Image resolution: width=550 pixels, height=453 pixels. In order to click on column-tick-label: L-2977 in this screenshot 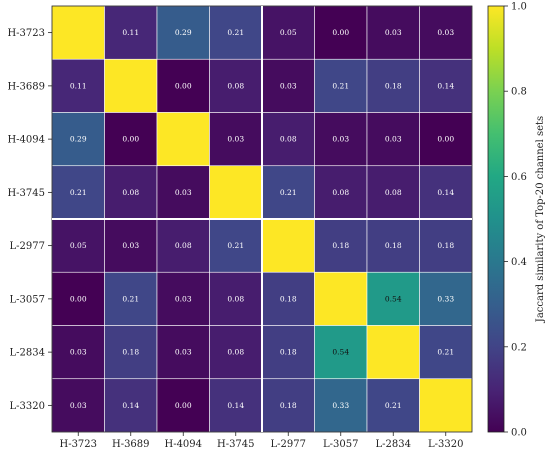, I will do `click(288, 444)`.